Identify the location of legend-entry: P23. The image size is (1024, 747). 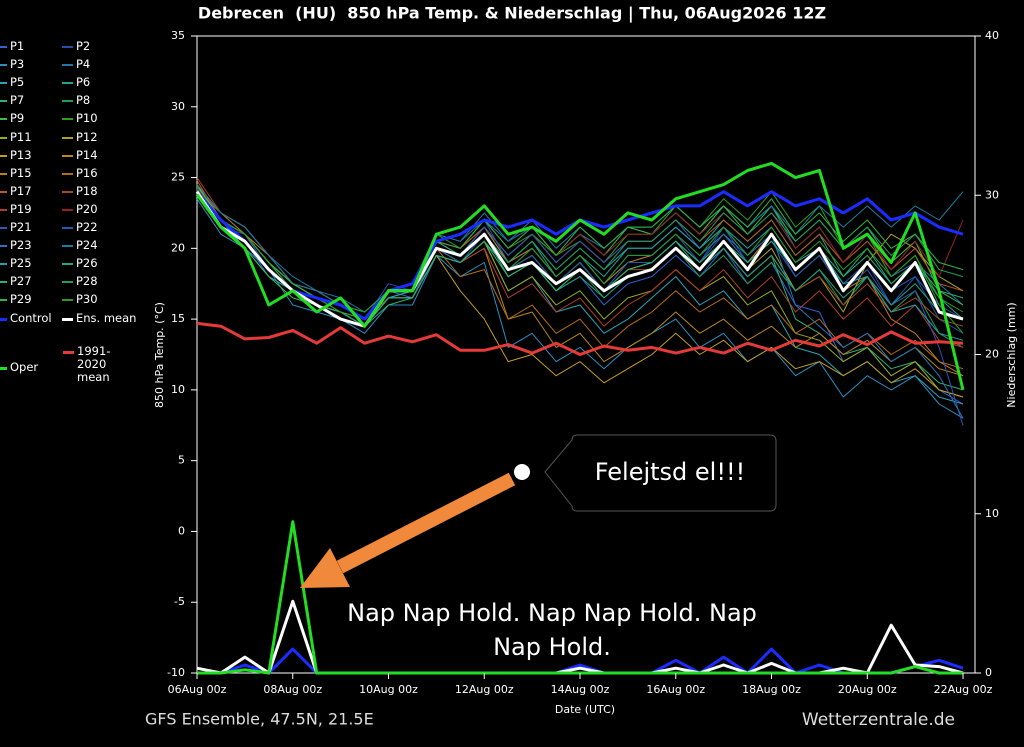
(16, 245).